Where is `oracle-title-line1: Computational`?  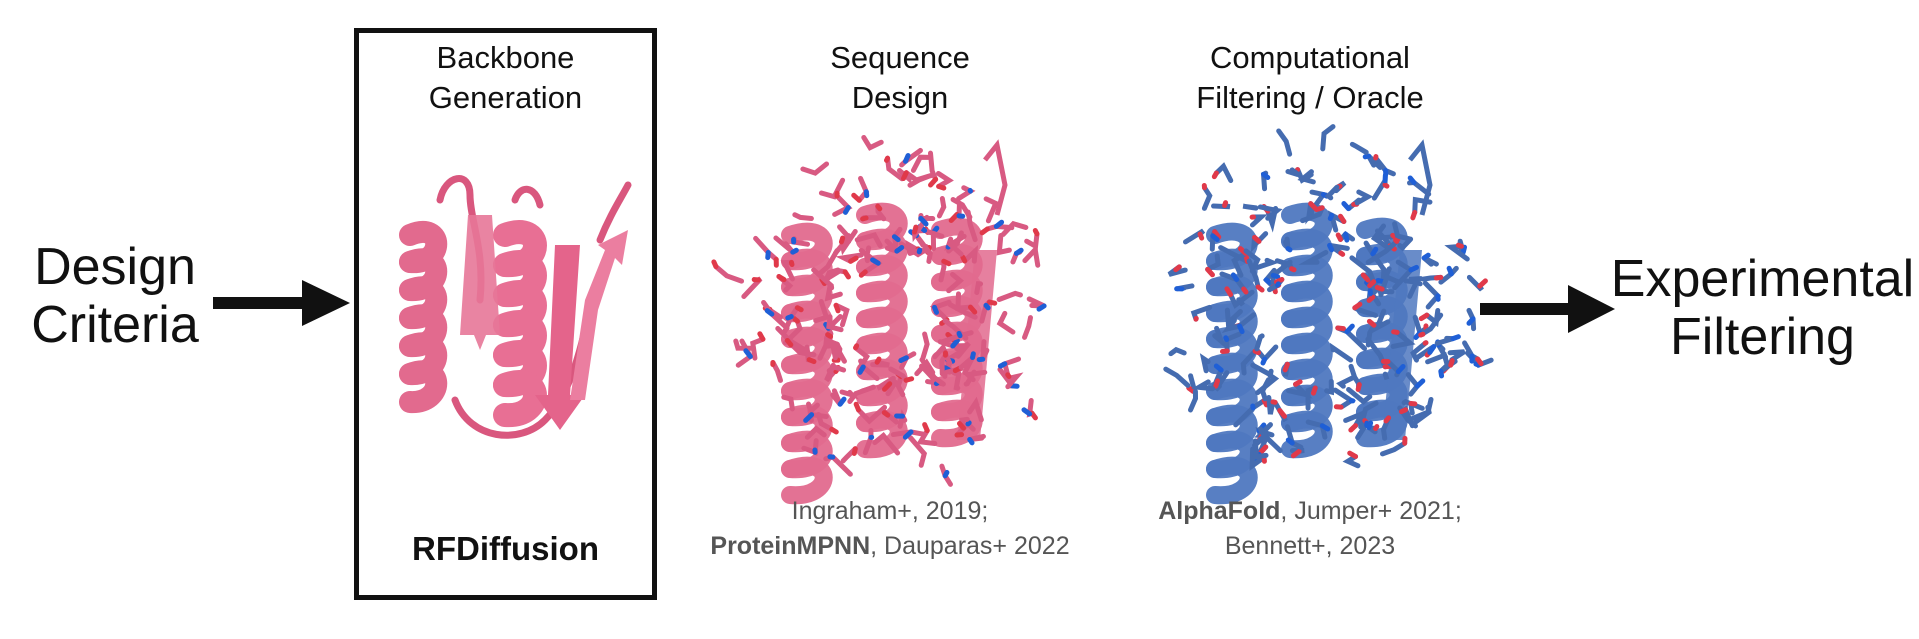 oracle-title-line1: Computational is located at coordinates (1310, 57).